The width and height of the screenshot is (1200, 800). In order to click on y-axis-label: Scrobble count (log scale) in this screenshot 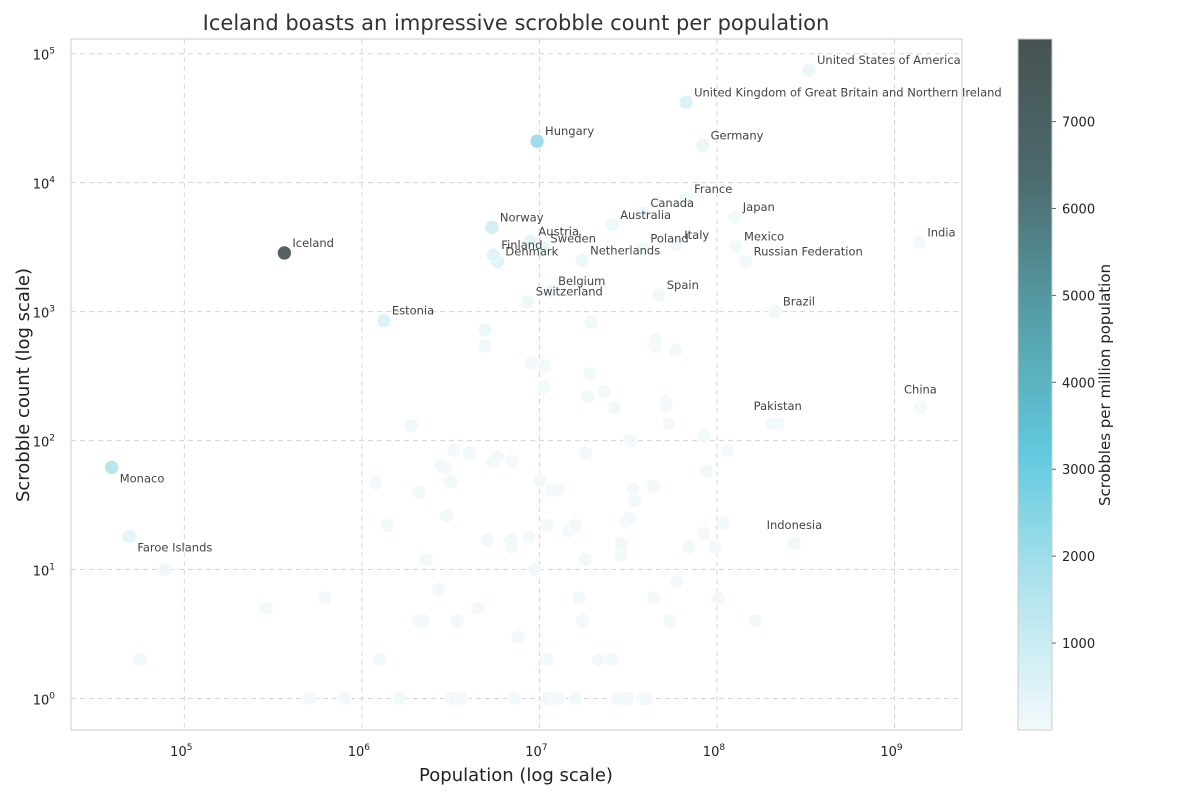, I will do `click(23, 385)`.